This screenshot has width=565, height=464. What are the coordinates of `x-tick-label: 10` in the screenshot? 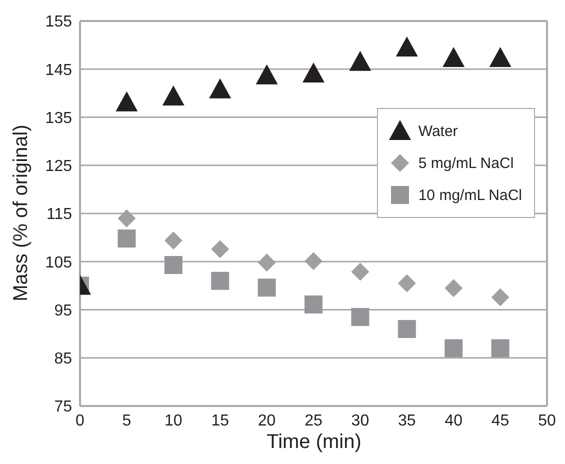 It's located at (173, 421).